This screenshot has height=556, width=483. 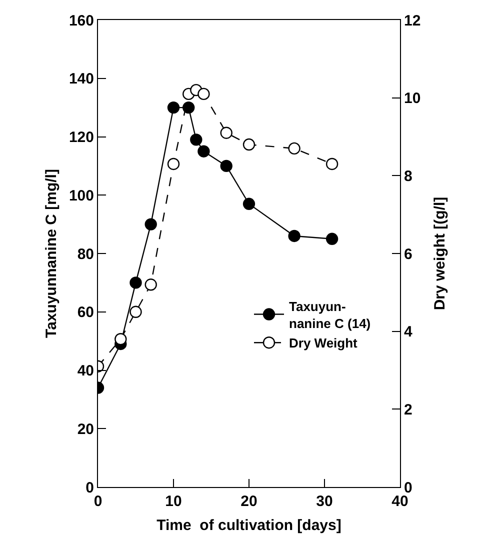 I want to click on y-tick-label: 40, so click(x=85, y=371).